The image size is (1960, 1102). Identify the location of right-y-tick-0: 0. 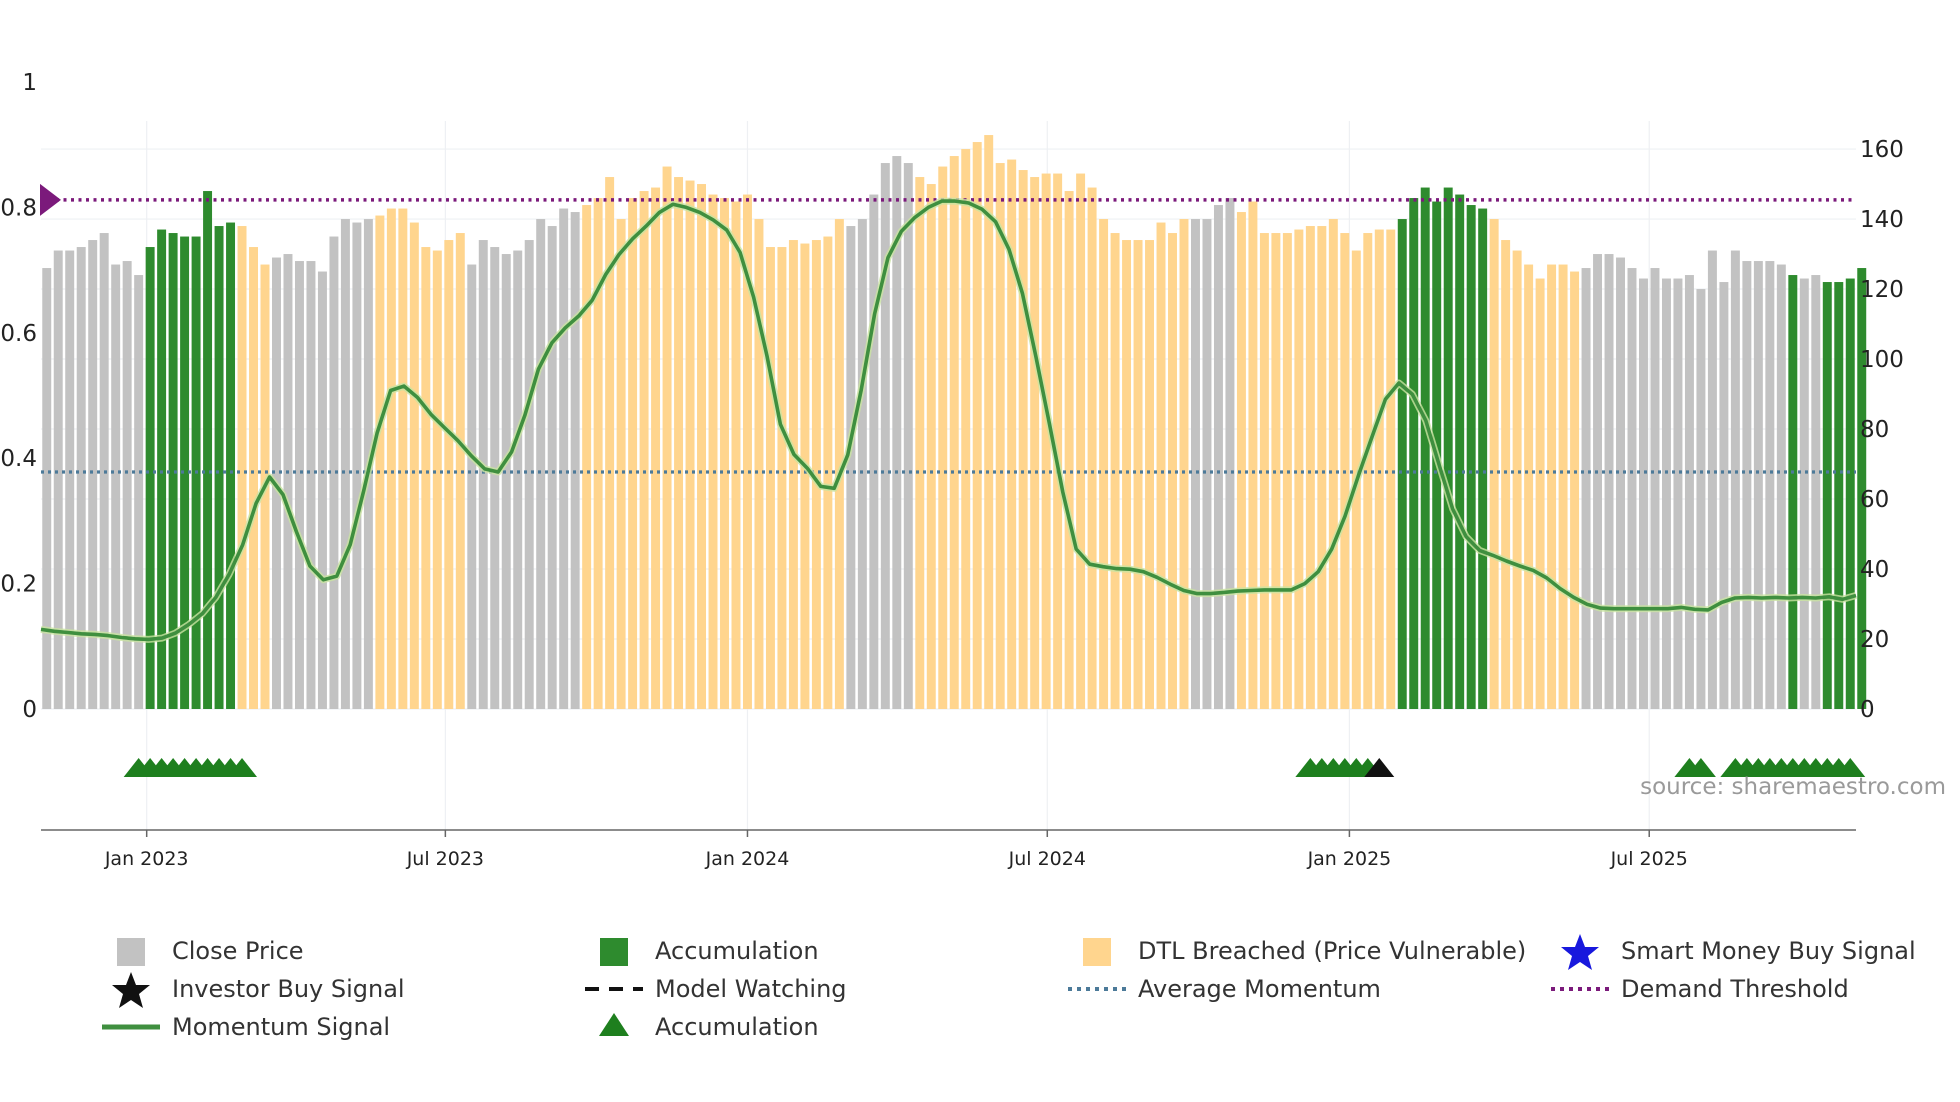
(1867, 710).